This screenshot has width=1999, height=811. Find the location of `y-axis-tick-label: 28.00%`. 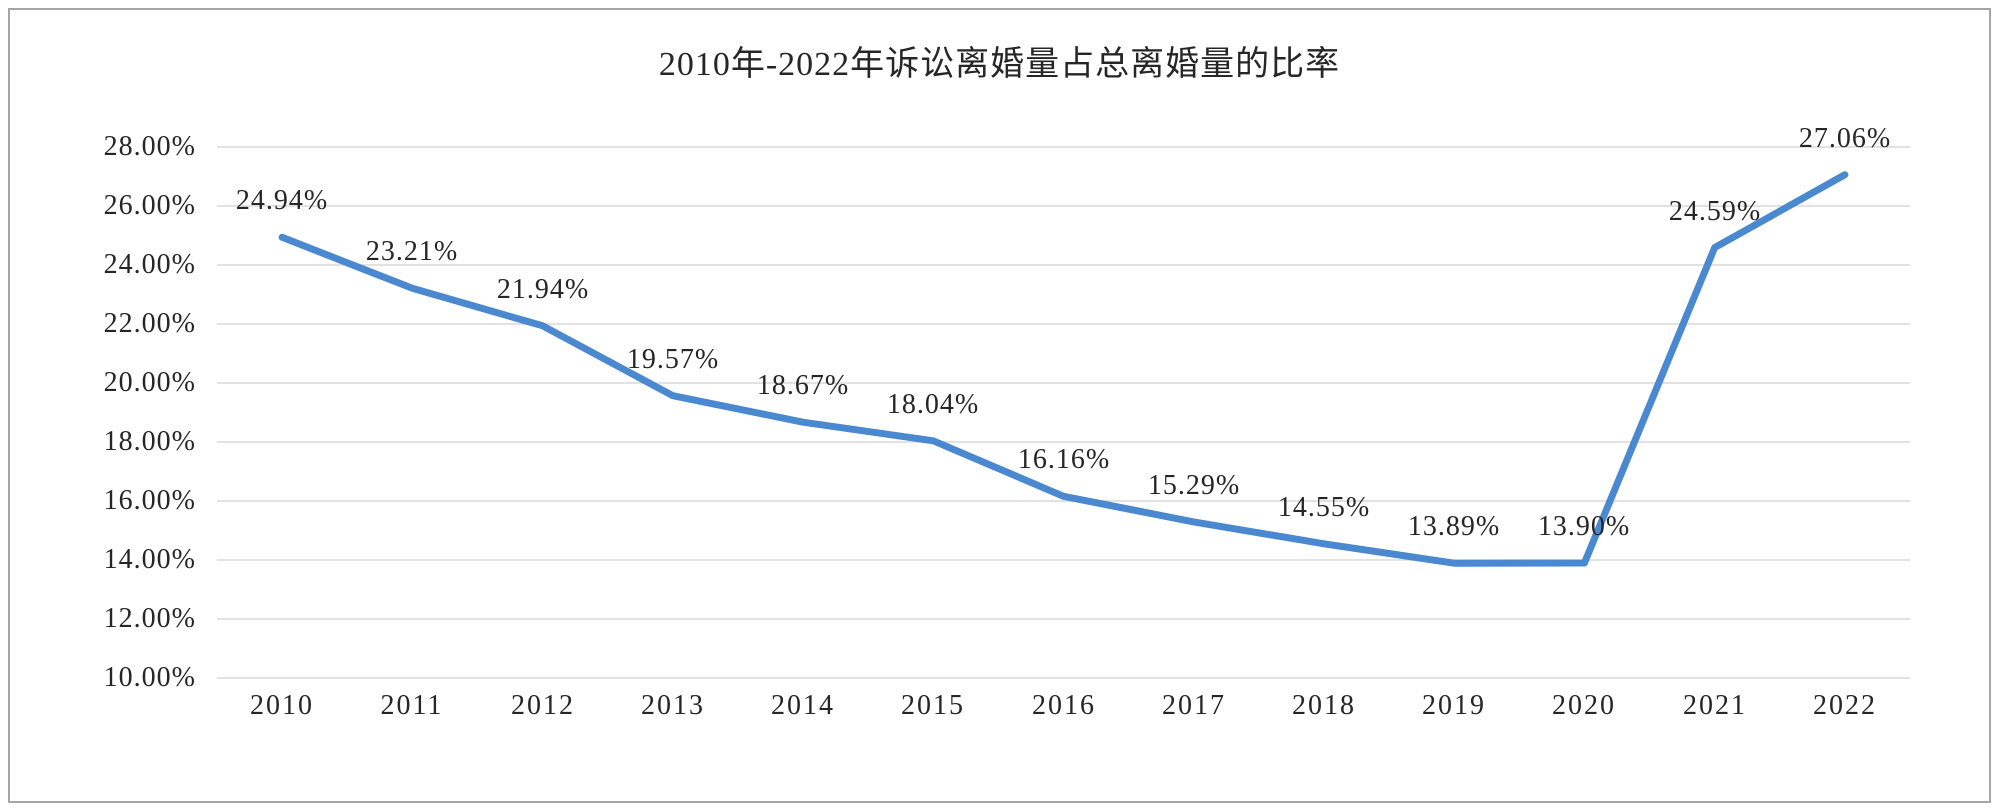

y-axis-tick-label: 28.00% is located at coordinates (149, 146).